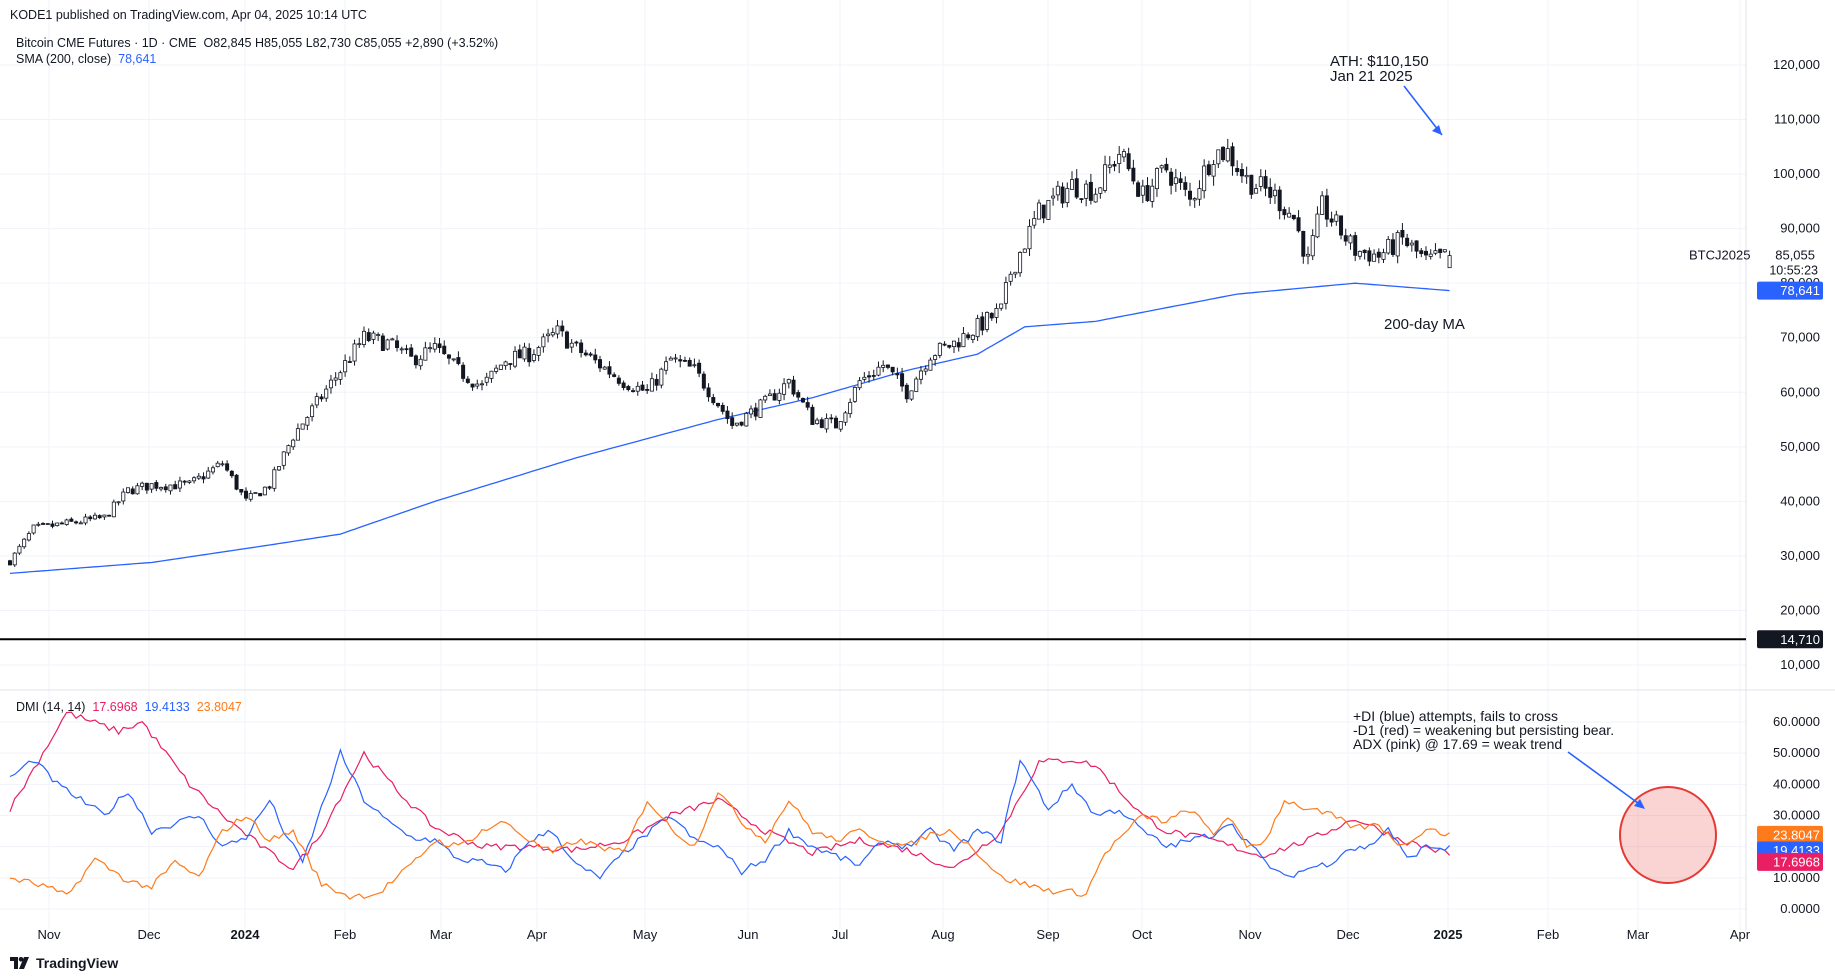  What do you see at coordinates (1800, 908) in the screenshot?
I see `dmi-tick-label: 0.0000` at bounding box center [1800, 908].